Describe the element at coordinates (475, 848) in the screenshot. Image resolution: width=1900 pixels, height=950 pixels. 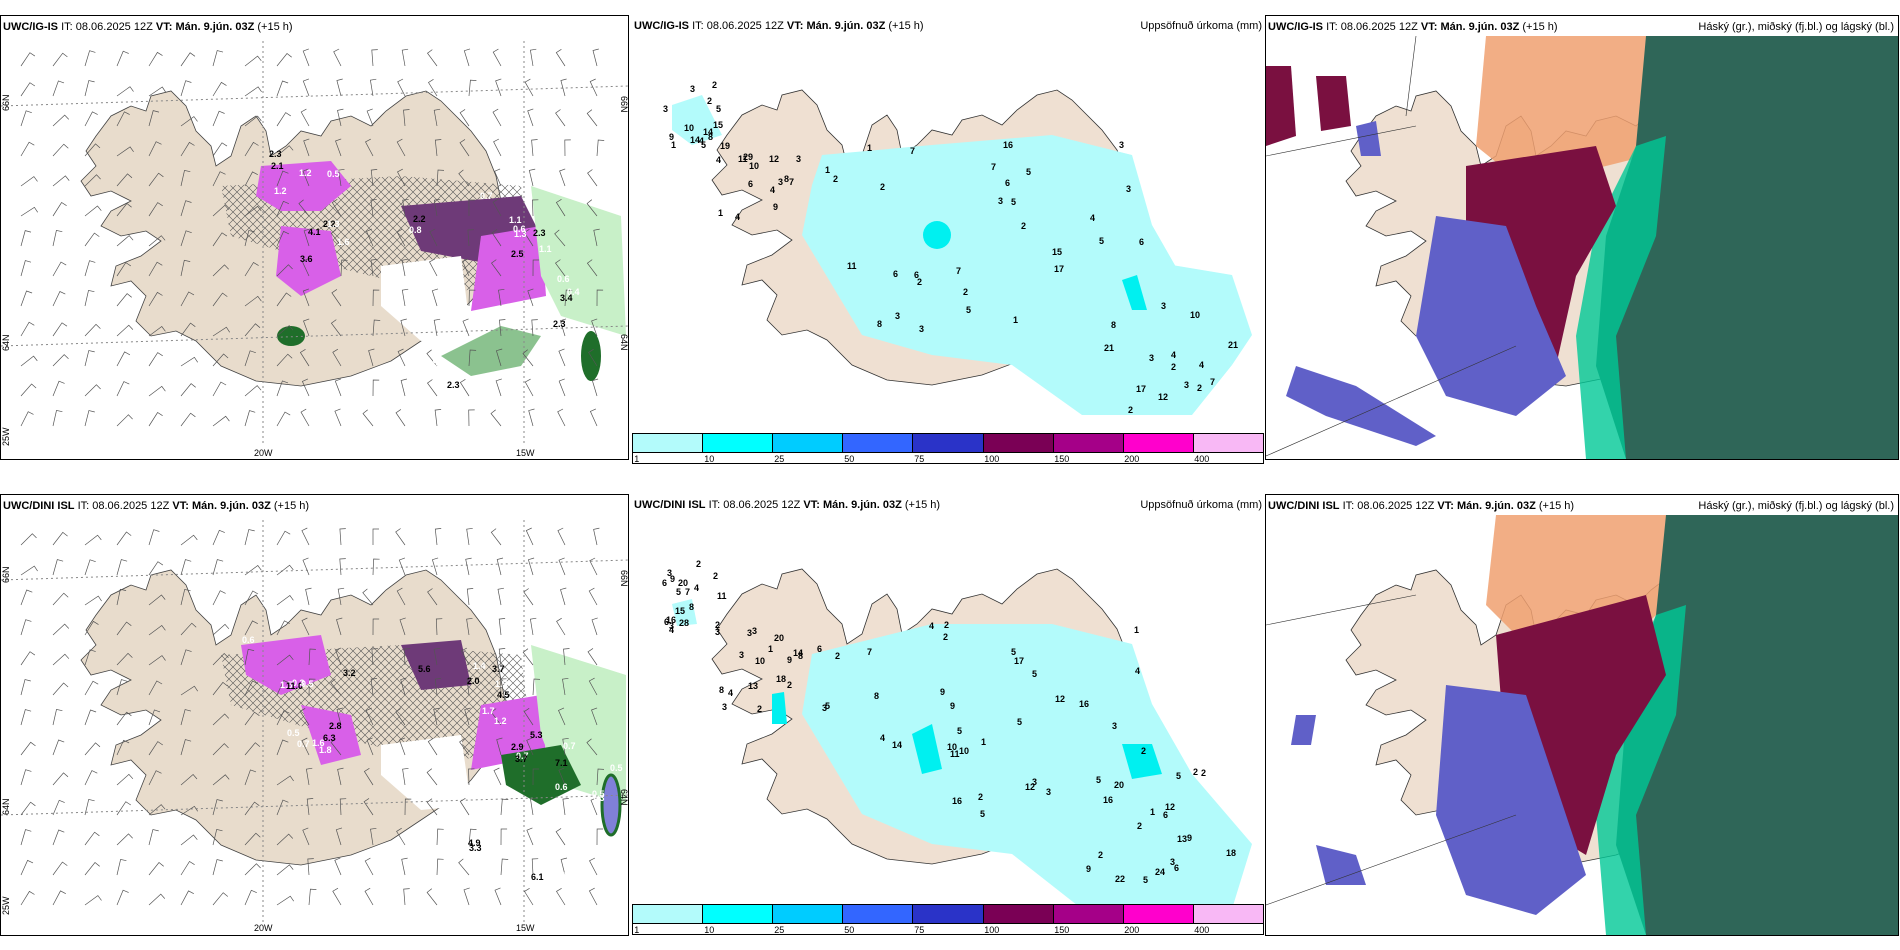
I see `value-label: 3.3` at that location.